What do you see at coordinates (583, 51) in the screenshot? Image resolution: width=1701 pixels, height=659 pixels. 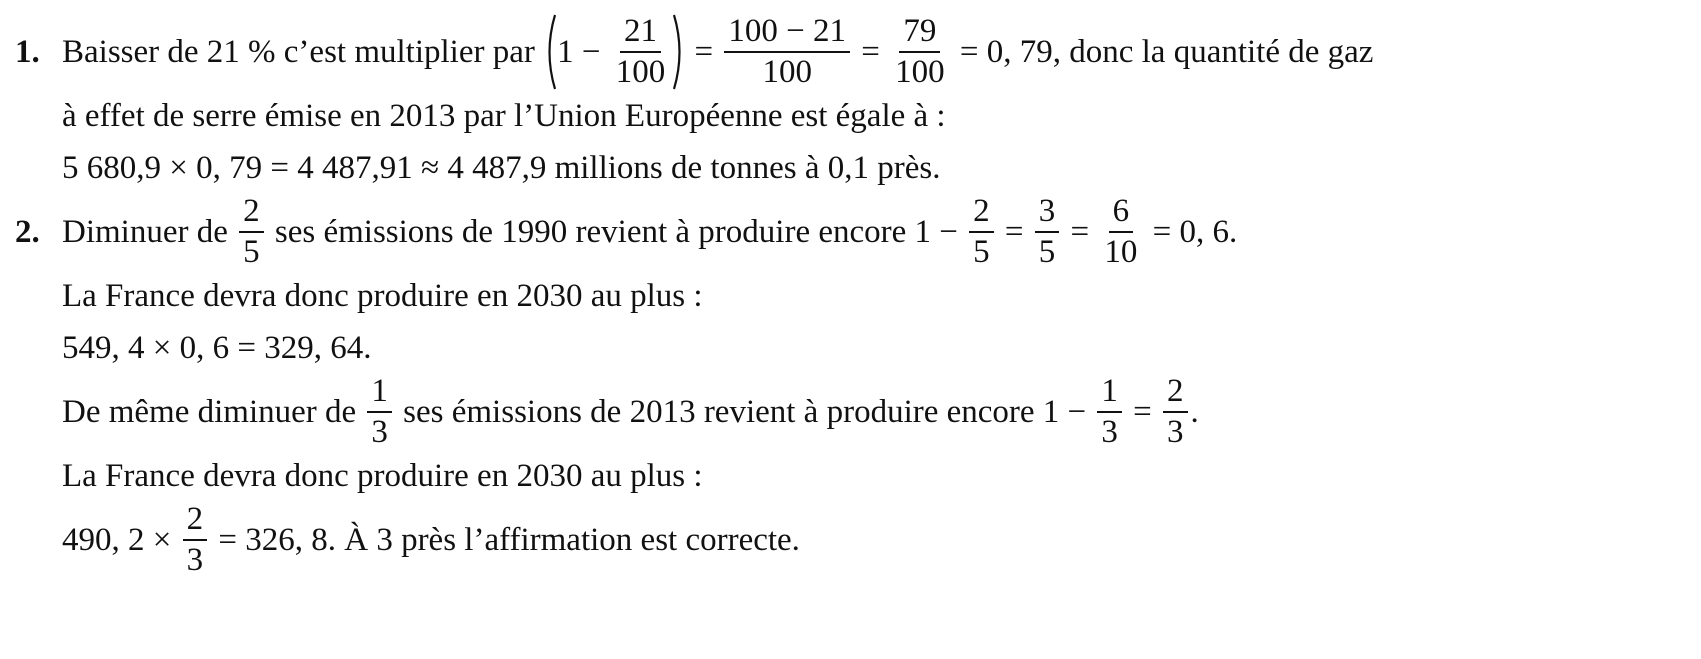 I see `text: 1 −` at bounding box center [583, 51].